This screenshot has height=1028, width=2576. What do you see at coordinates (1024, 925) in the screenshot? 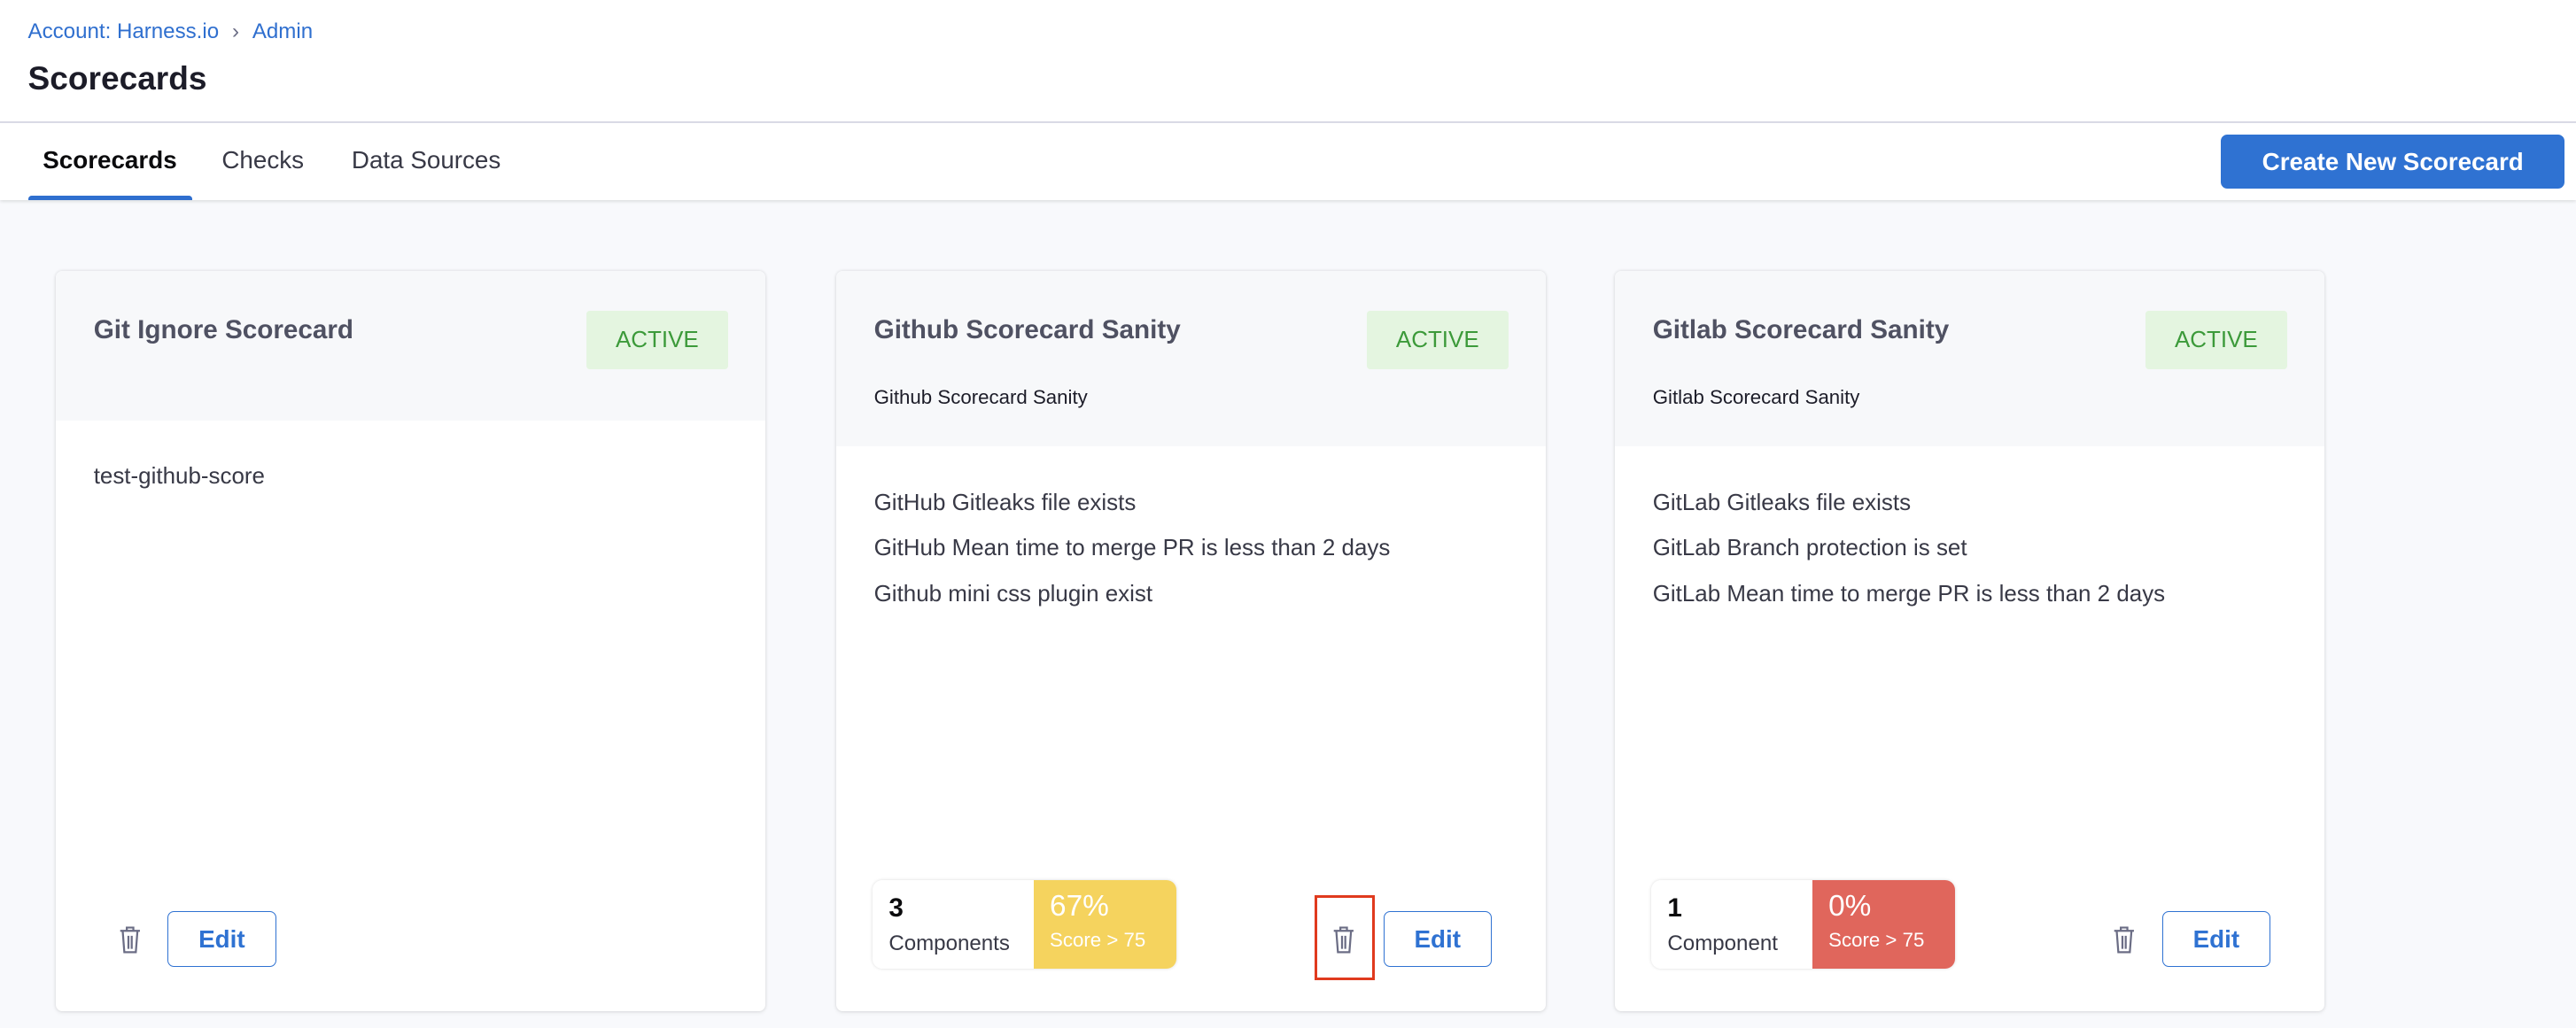
I see `score-summary: 3 Components 67% Score > 75` at bounding box center [1024, 925].